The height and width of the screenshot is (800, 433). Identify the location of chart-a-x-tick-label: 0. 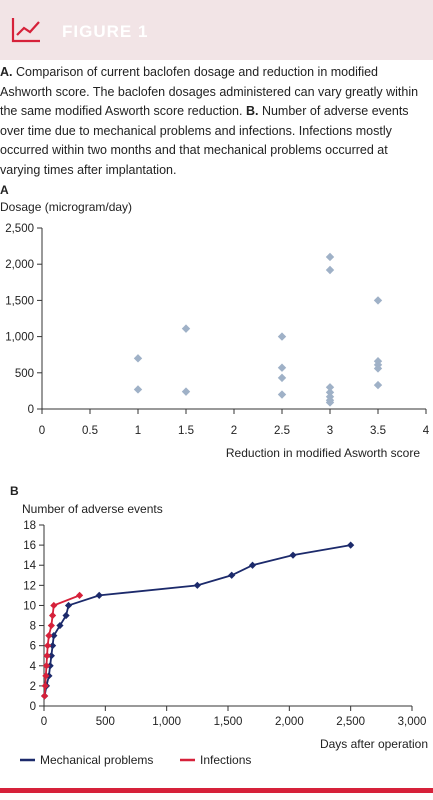
(42, 431).